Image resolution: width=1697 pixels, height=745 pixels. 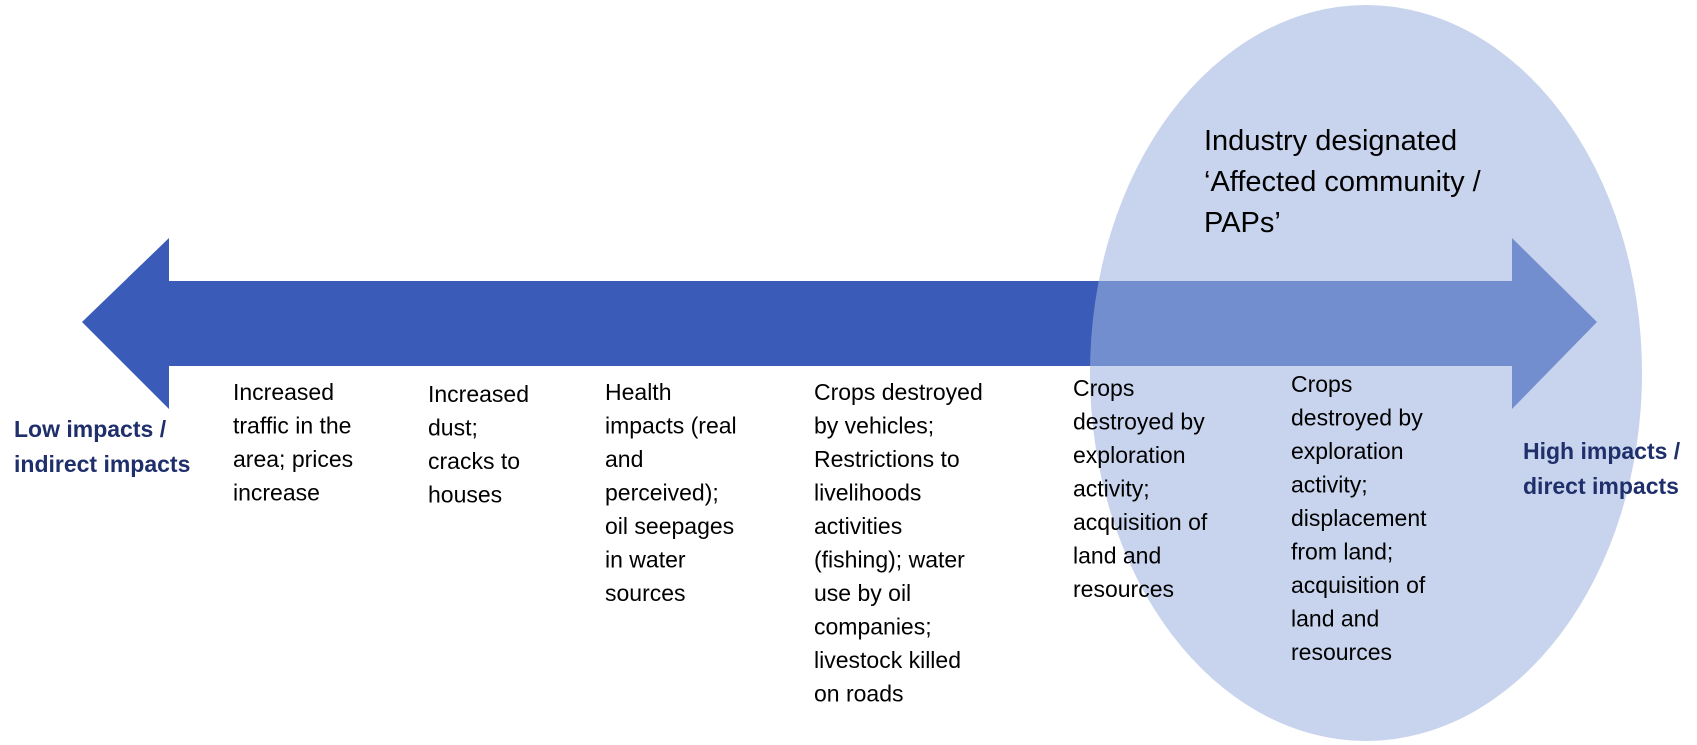 I want to click on left-label: Low impacts / indirect impacts, so click(x=102, y=446).